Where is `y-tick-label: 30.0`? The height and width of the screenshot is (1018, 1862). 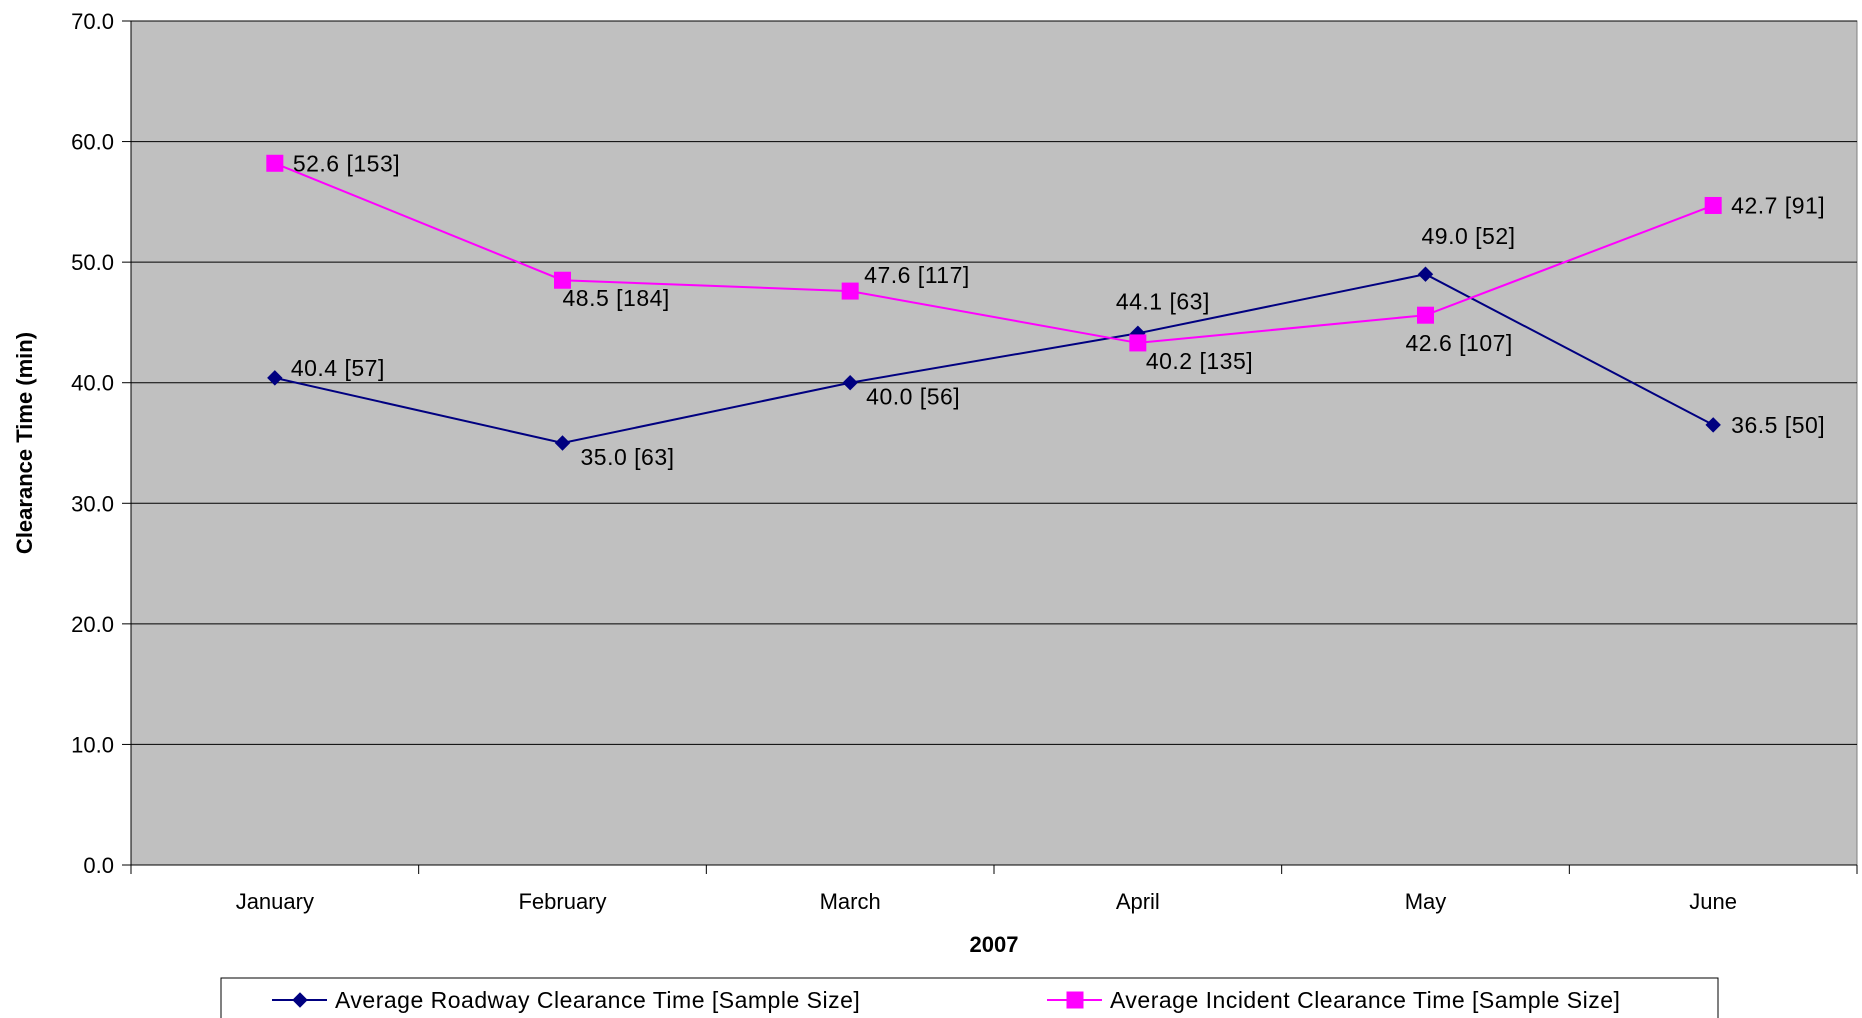 y-tick-label: 30.0 is located at coordinates (92, 503).